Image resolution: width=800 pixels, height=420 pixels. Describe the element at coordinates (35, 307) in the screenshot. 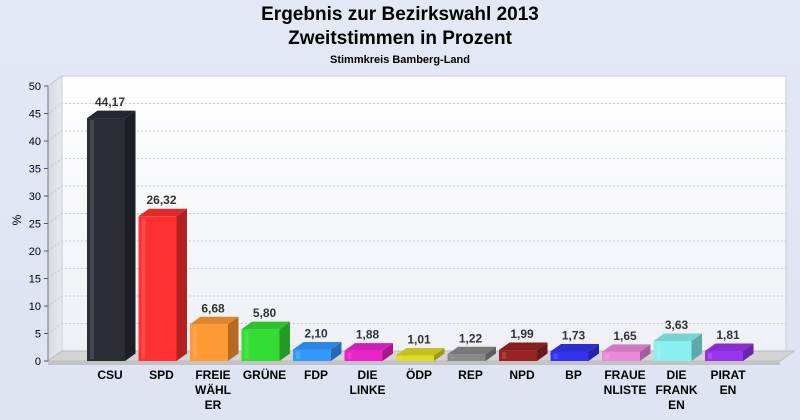

I see `y-tick-label: 10` at that location.